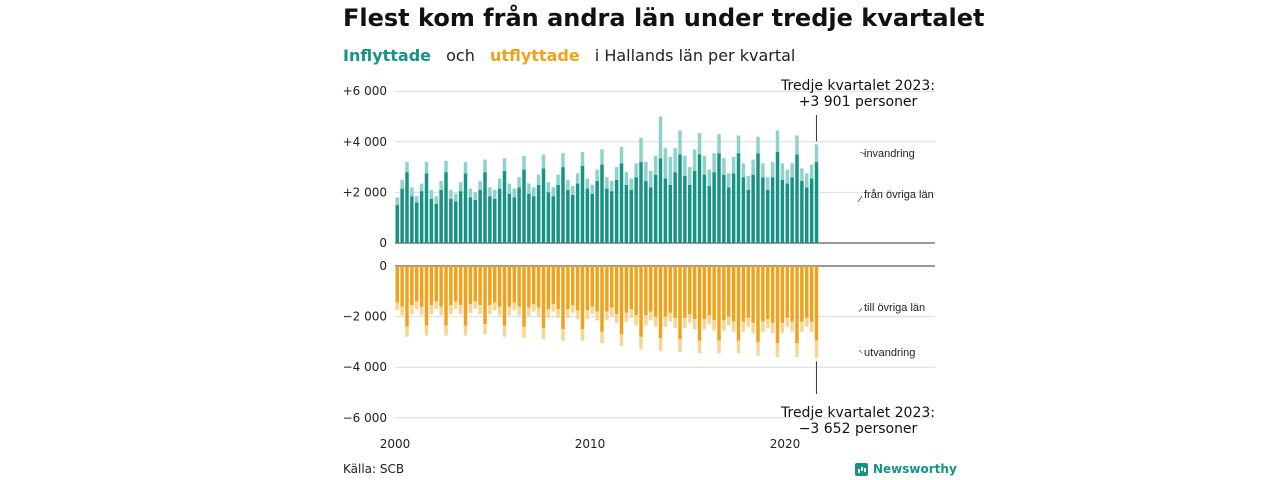 The image size is (1280, 480). I want to click on source-label: Källa: SCB, so click(374, 469).